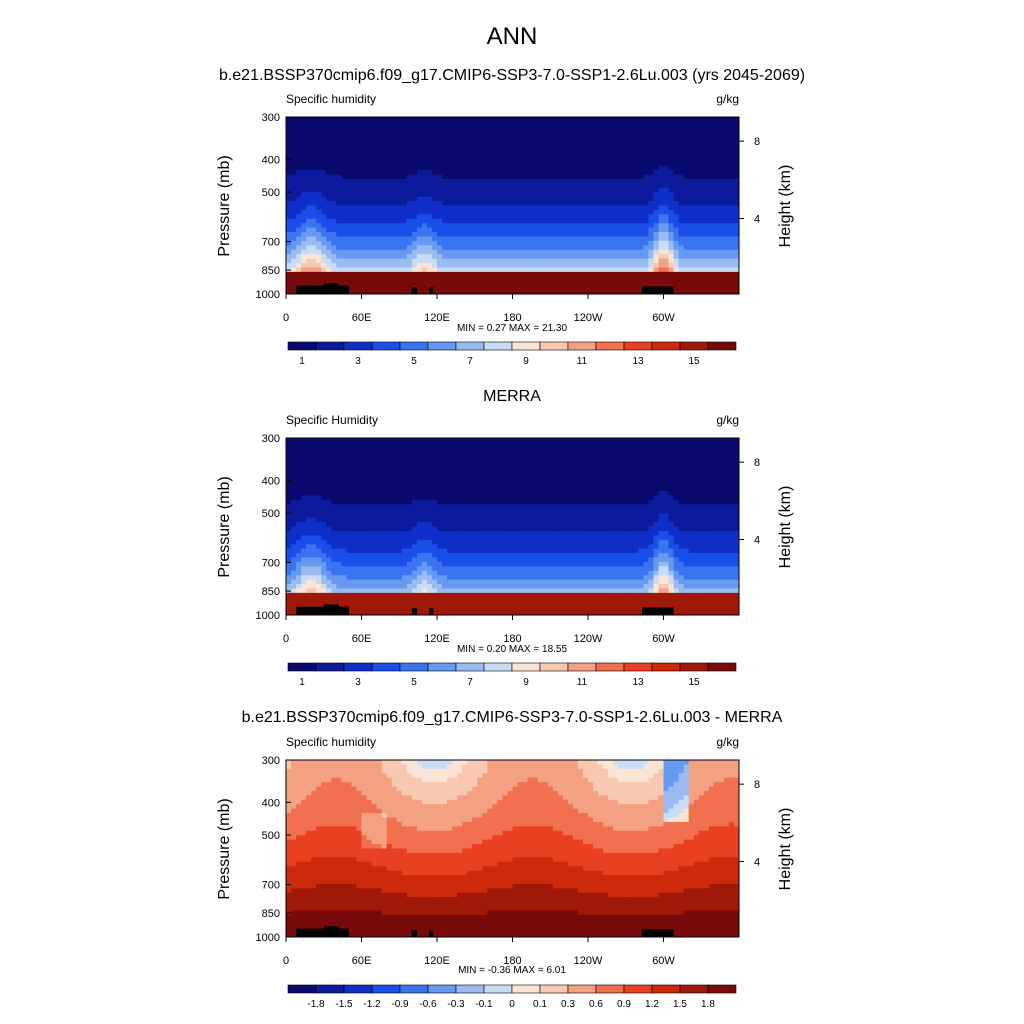 The height and width of the screenshot is (1024, 1024). I want to click on colorbar-swatch, so click(610, 346).